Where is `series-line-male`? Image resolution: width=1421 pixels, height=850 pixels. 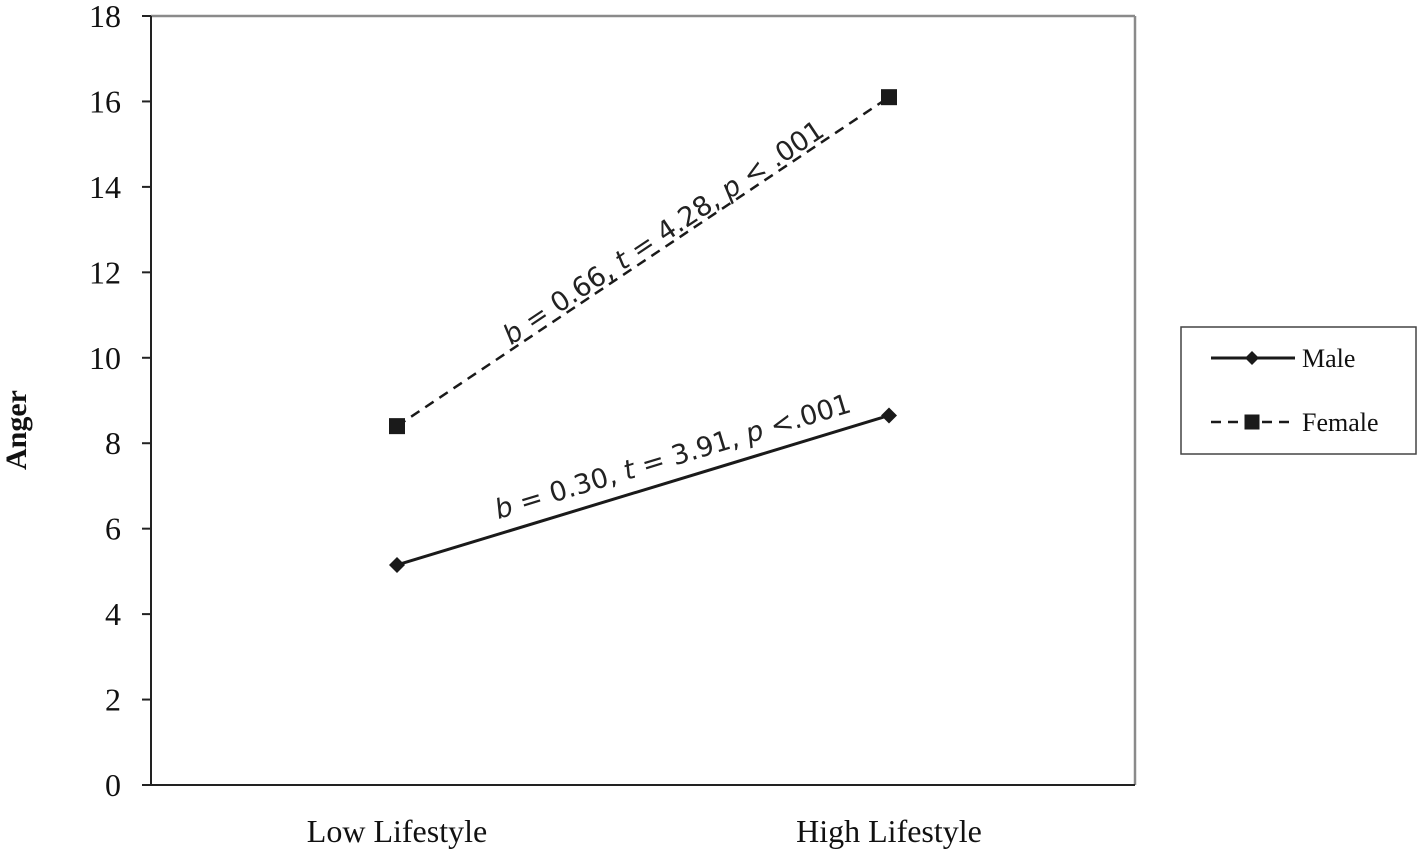
series-line-male is located at coordinates (643, 490).